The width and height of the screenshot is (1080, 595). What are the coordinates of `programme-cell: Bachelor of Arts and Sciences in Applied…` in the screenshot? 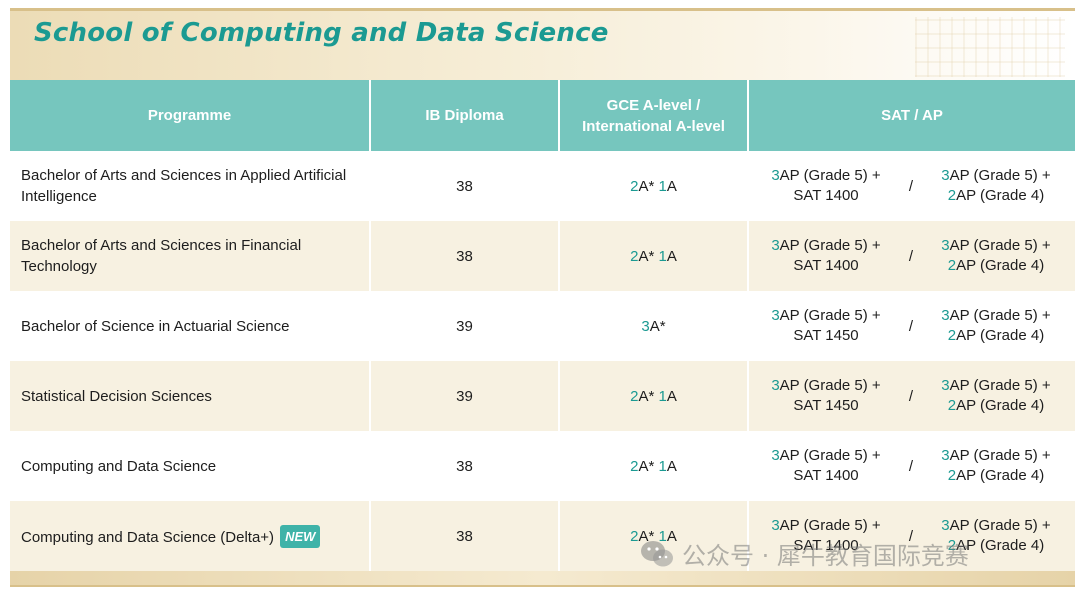 It's located at (190, 186).